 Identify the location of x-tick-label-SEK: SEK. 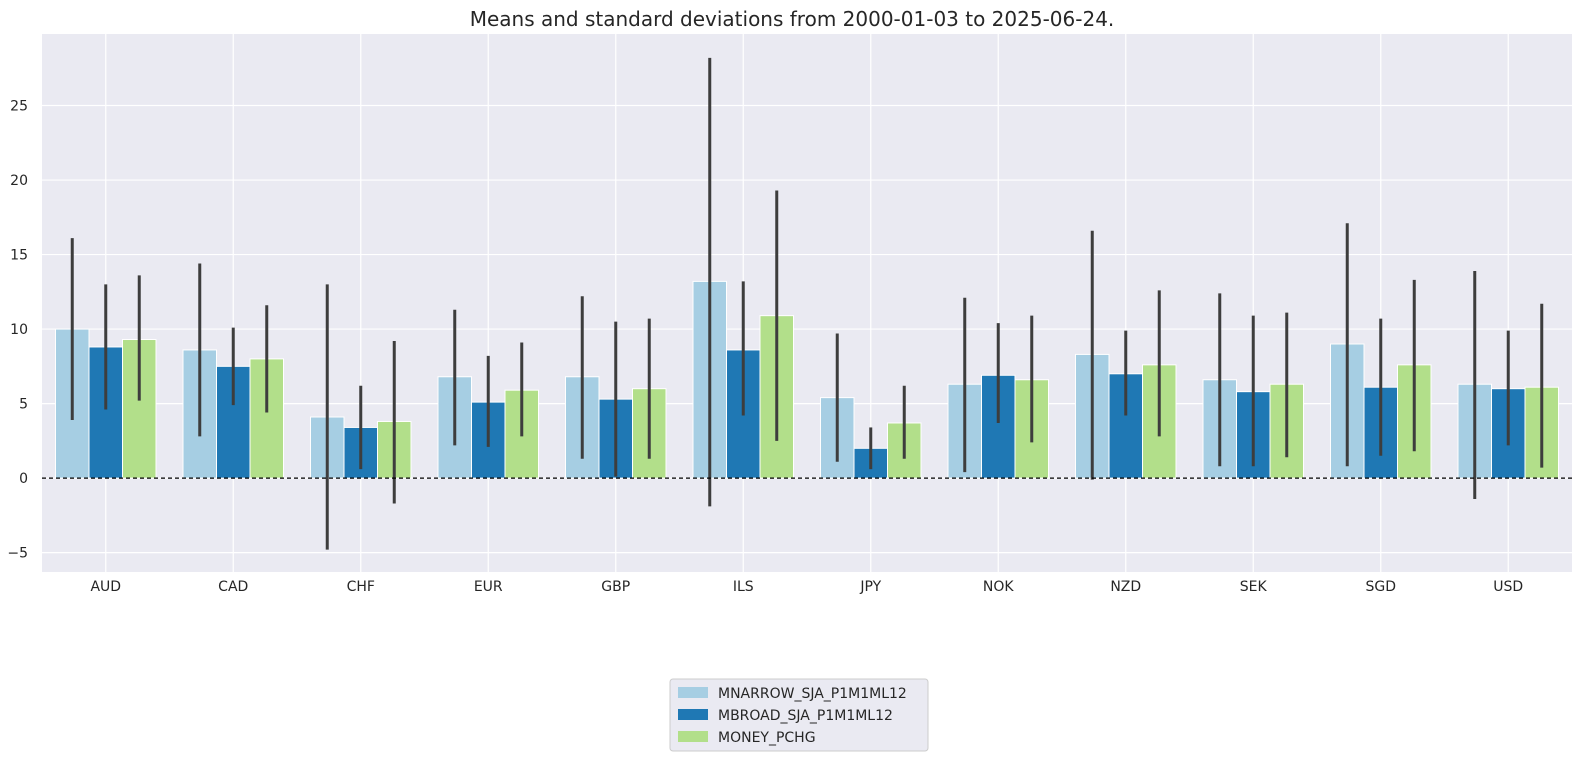
(1254, 587).